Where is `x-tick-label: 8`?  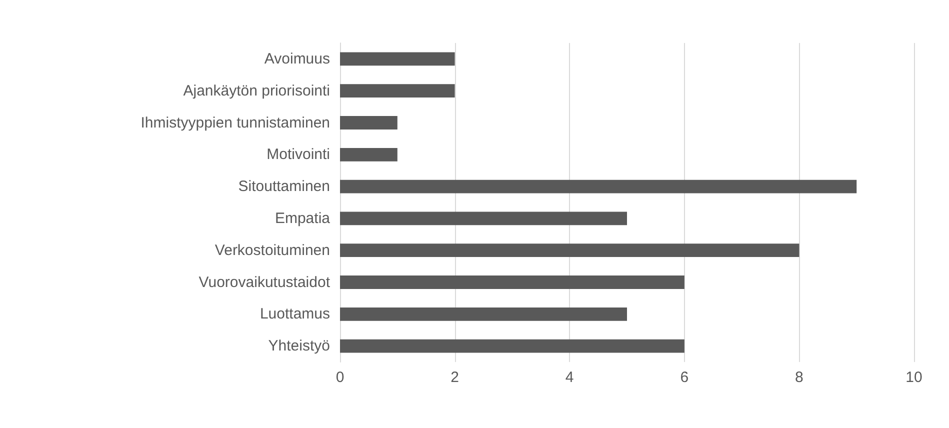
x-tick-label: 8 is located at coordinates (799, 377).